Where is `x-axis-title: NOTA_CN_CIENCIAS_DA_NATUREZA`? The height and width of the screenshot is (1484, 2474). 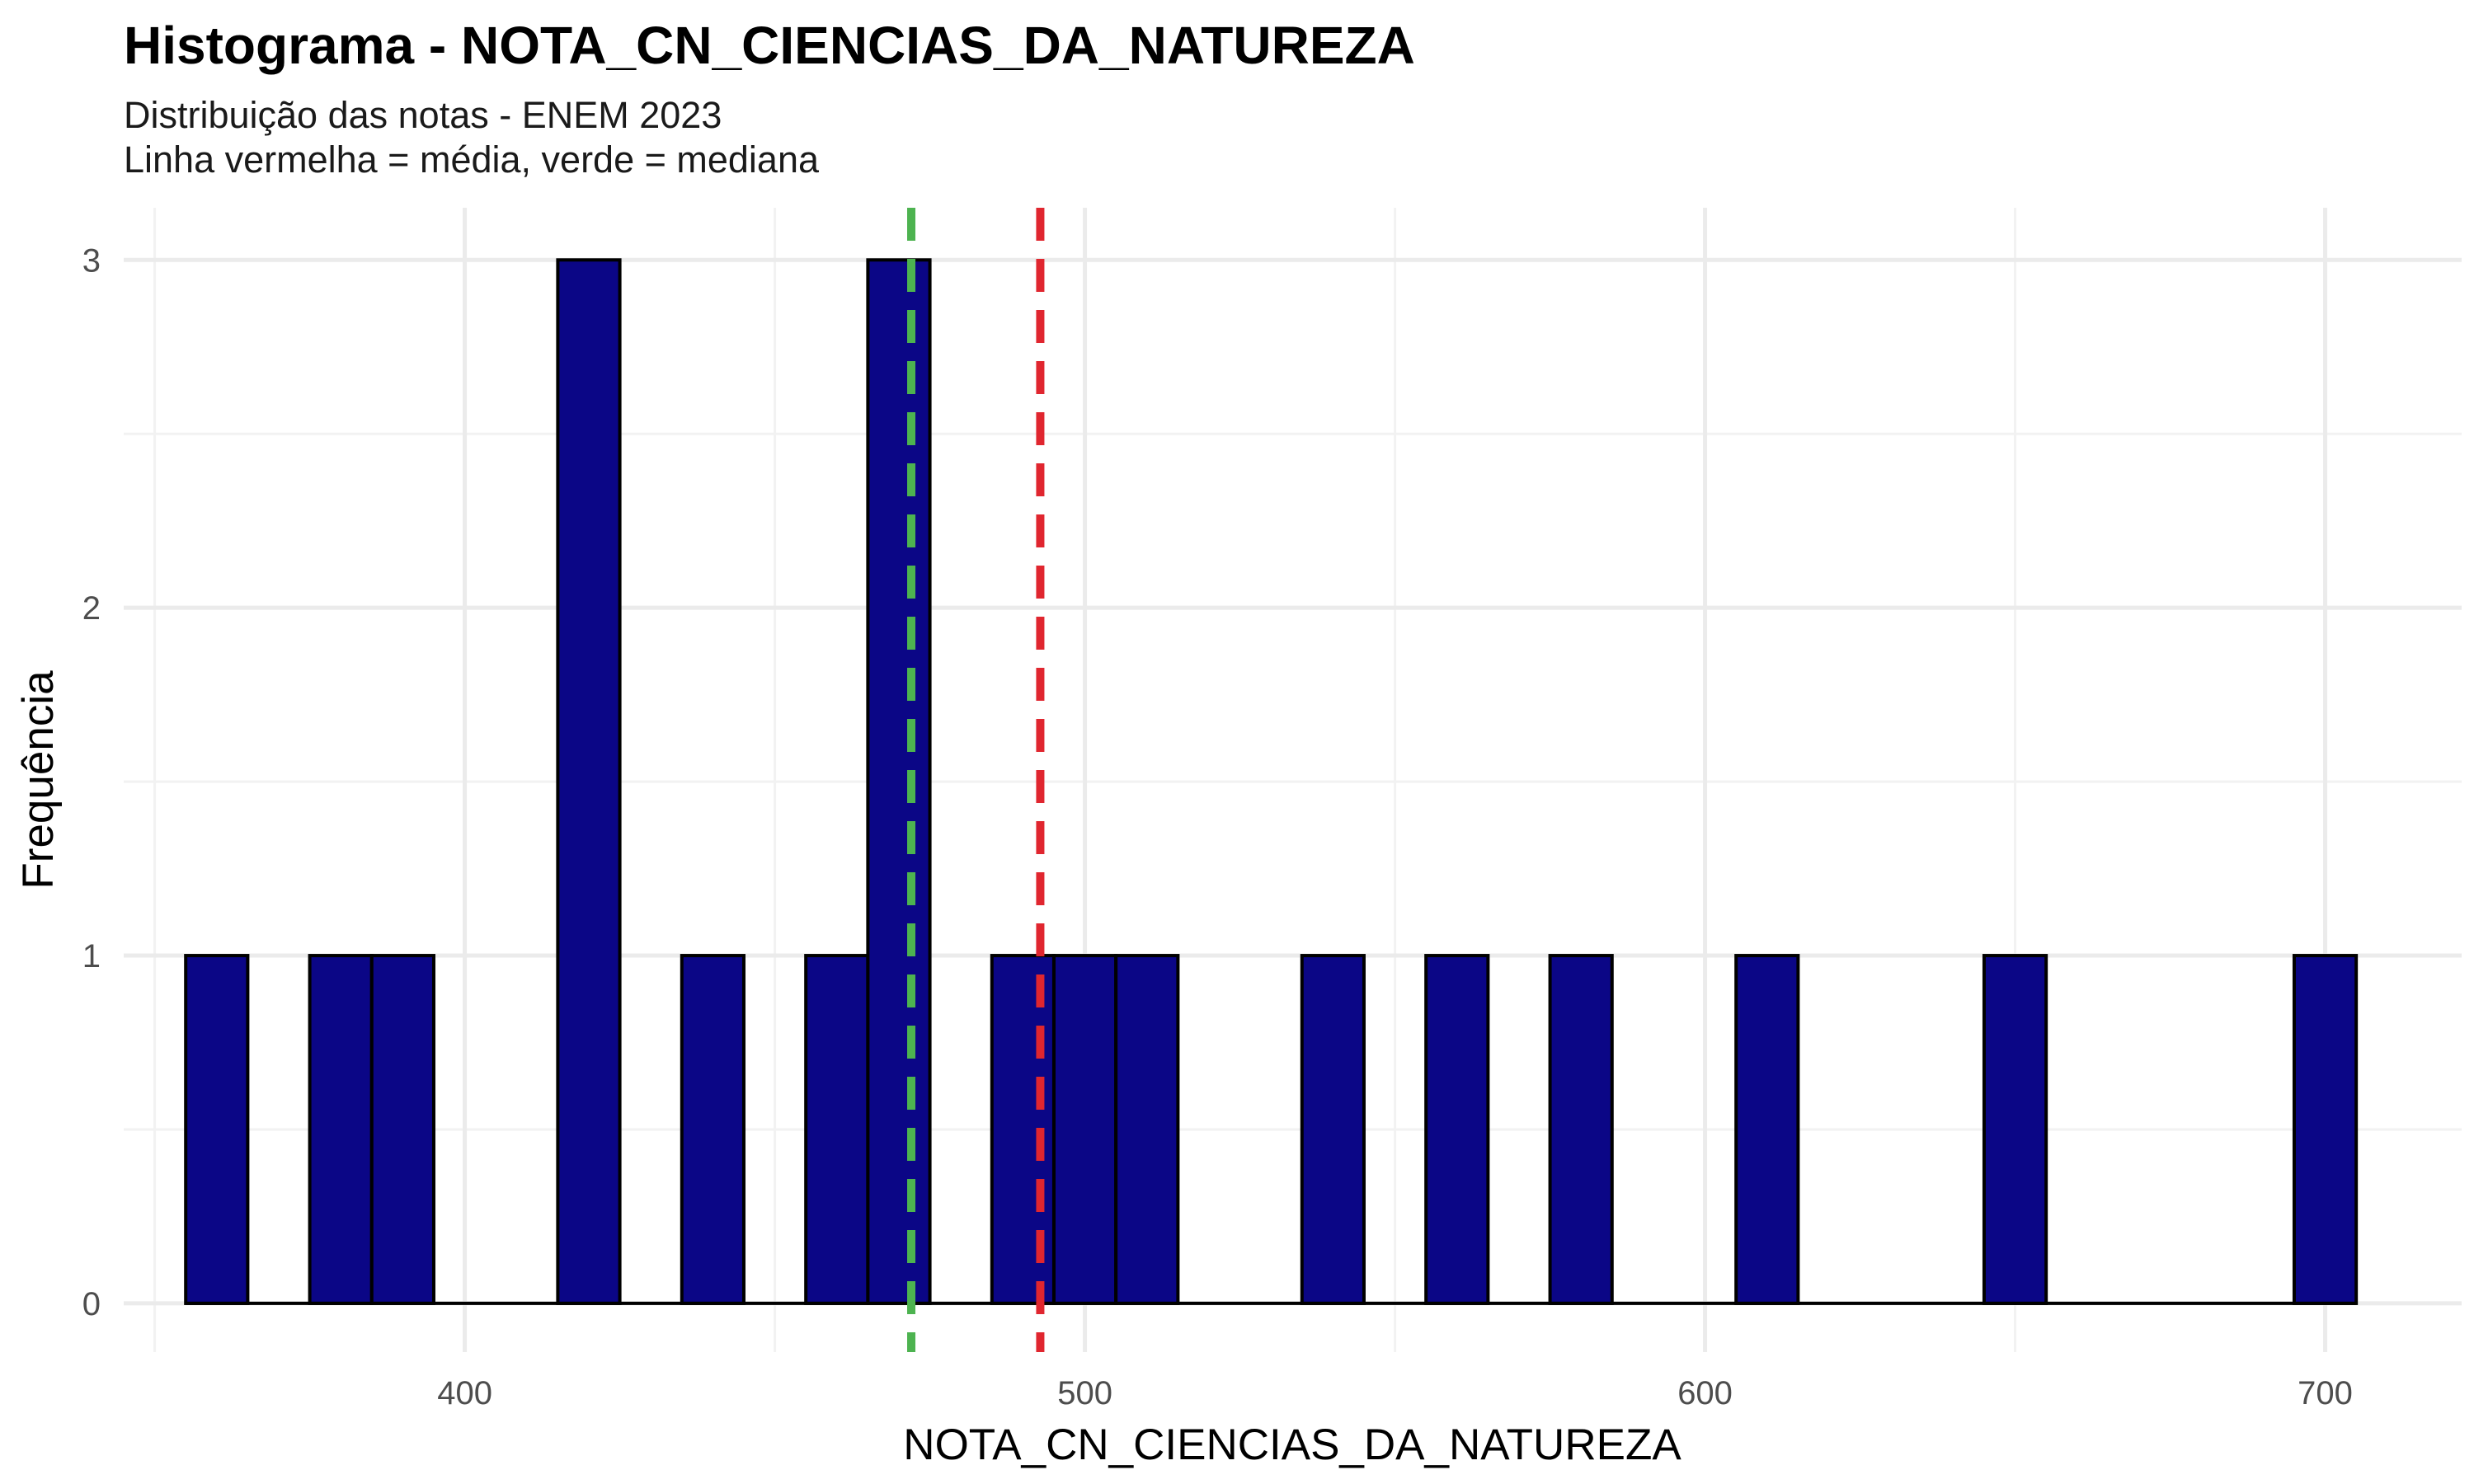
x-axis-title: NOTA_CN_CIENCIAS_DA_NATUREZA is located at coordinates (1292, 1445).